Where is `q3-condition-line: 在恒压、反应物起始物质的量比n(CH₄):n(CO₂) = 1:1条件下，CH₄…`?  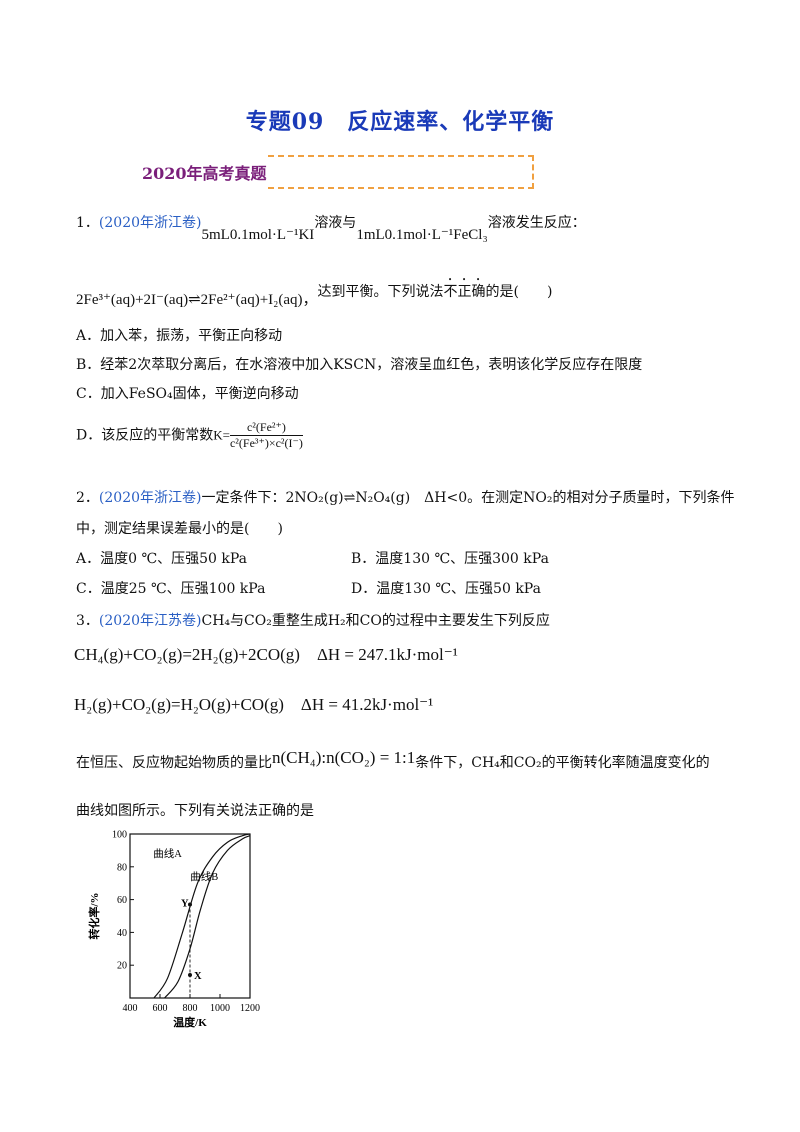 q3-condition-line: 在恒压、反应物起始物质的量比n(CH₄):n(CO₂) = 1:1条件下，CH₄… is located at coordinates (393, 760).